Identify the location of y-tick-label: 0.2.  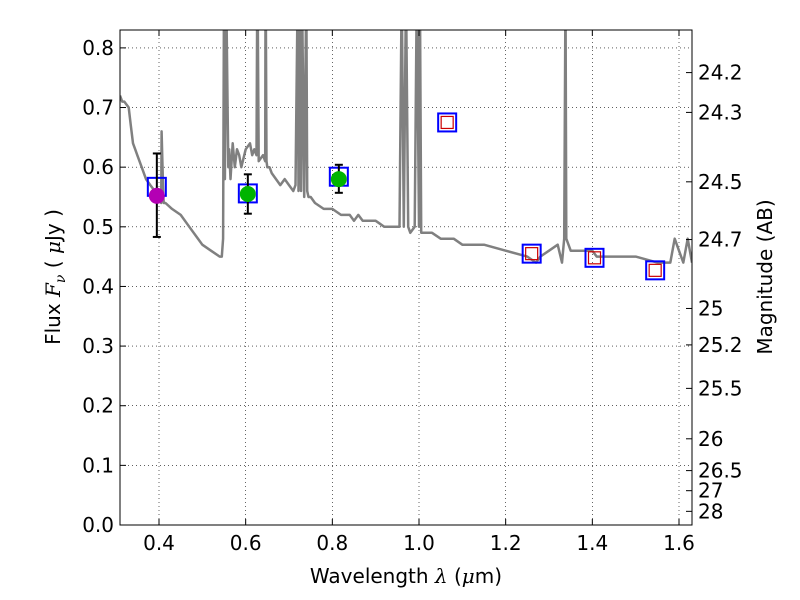
(98, 406).